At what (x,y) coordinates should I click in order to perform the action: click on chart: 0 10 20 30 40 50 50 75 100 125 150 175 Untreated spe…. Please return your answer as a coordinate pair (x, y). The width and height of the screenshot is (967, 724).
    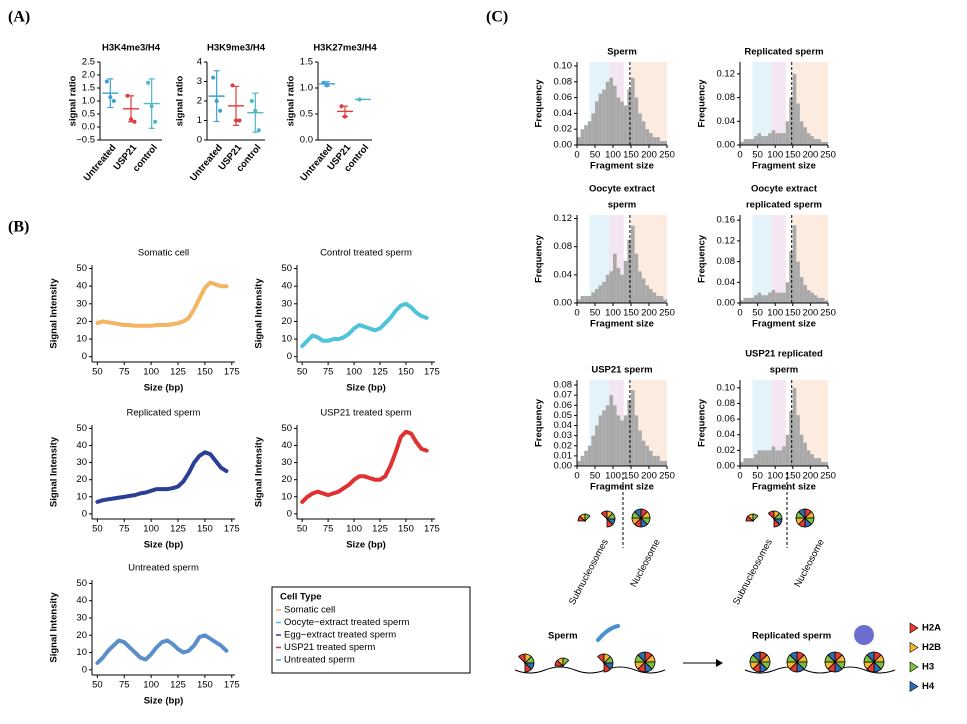
    Looking at the image, I should click on (144, 635).